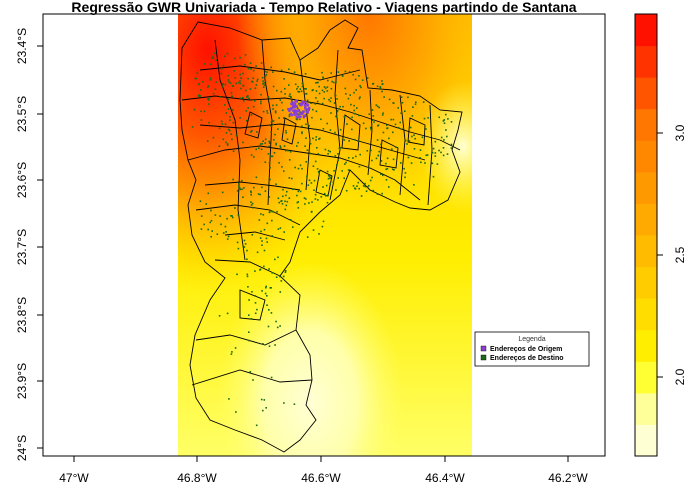 This screenshot has width=700, height=500. Describe the element at coordinates (646, 235) in the screenshot. I see `color-scale-frame` at that location.